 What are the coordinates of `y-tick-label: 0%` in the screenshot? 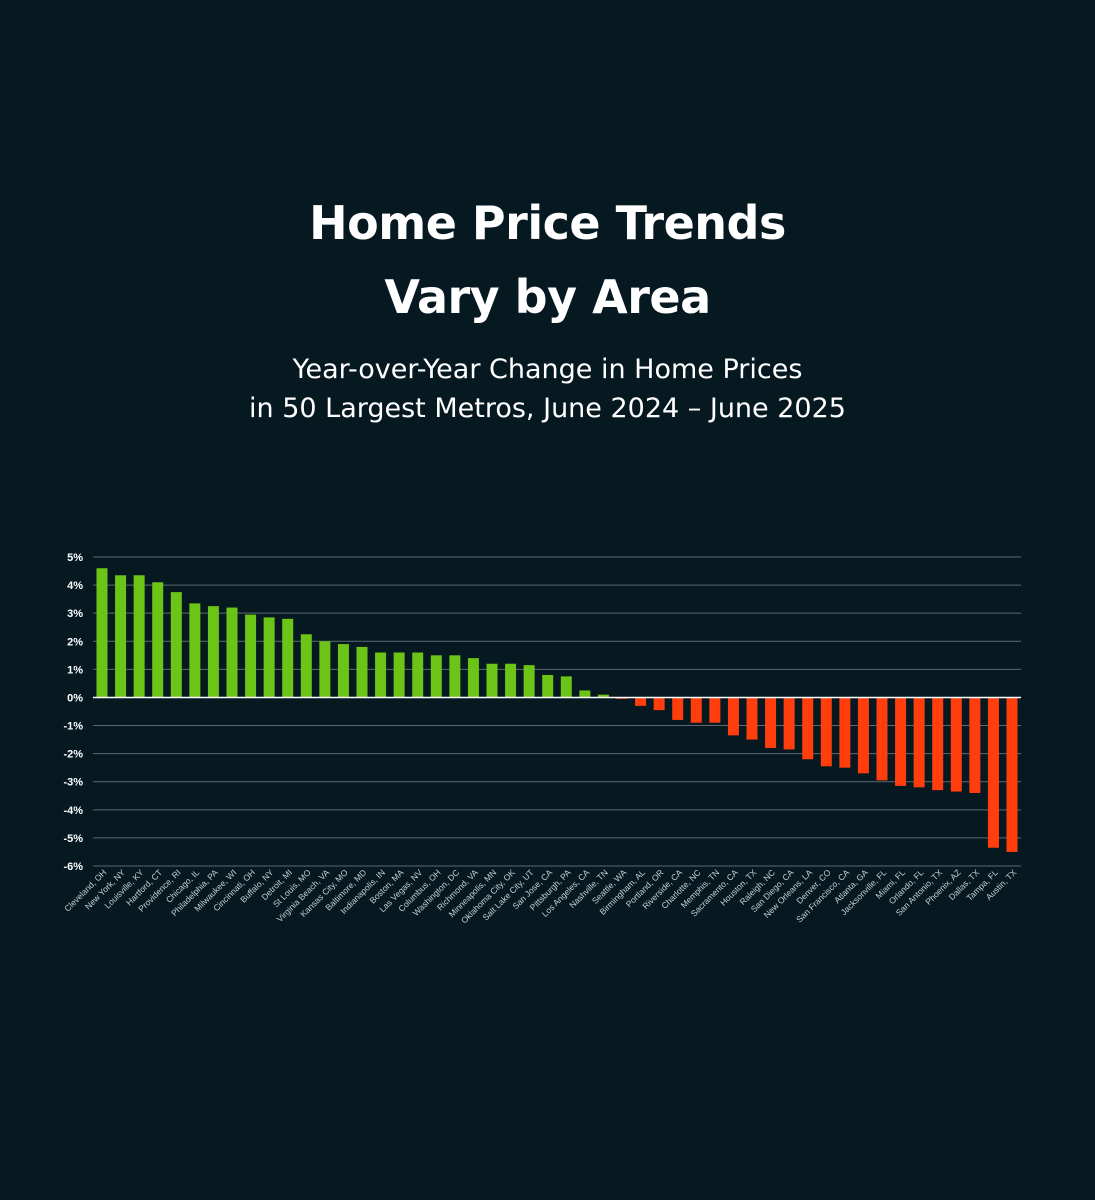 It's located at (75, 698).